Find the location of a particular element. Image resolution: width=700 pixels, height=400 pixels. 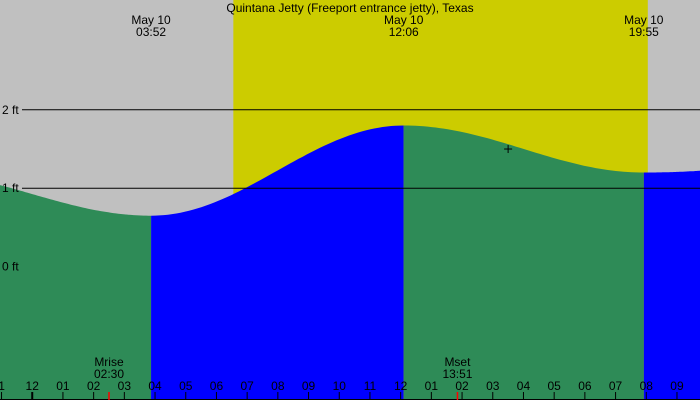

x-tick-label: 10 is located at coordinates (340, 386).